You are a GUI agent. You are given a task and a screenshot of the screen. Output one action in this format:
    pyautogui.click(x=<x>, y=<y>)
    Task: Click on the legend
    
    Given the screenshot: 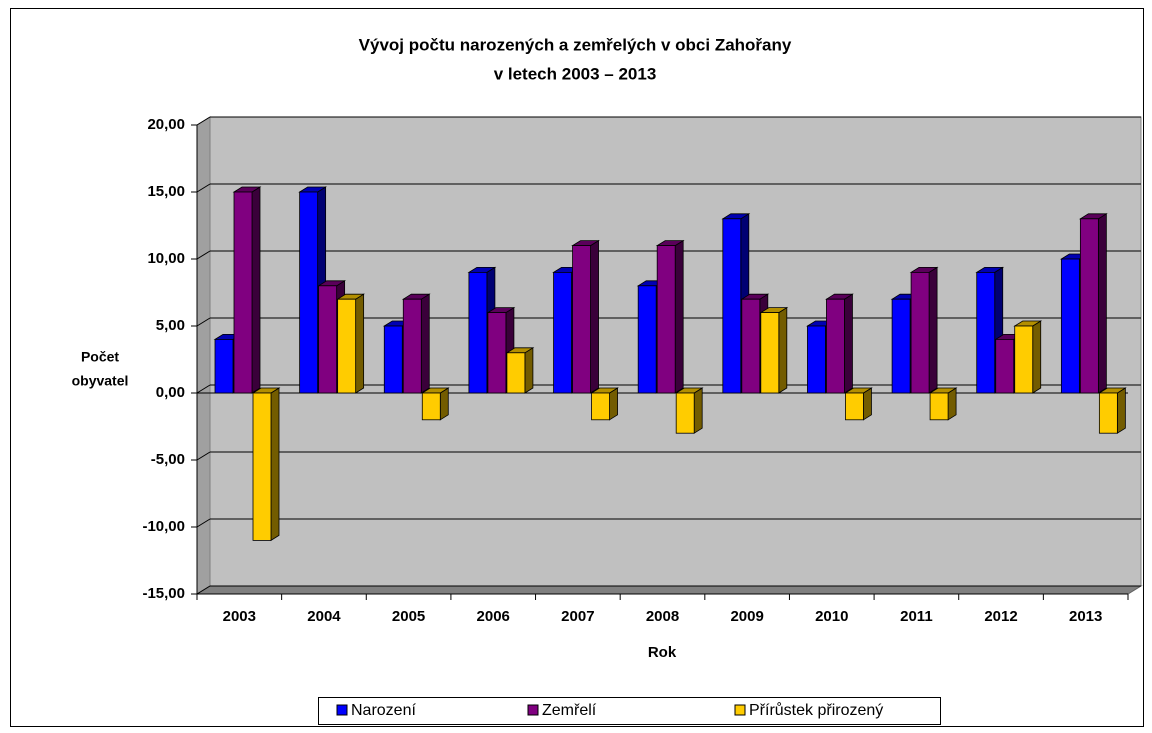 What is the action you would take?
    pyautogui.click(x=629, y=711)
    